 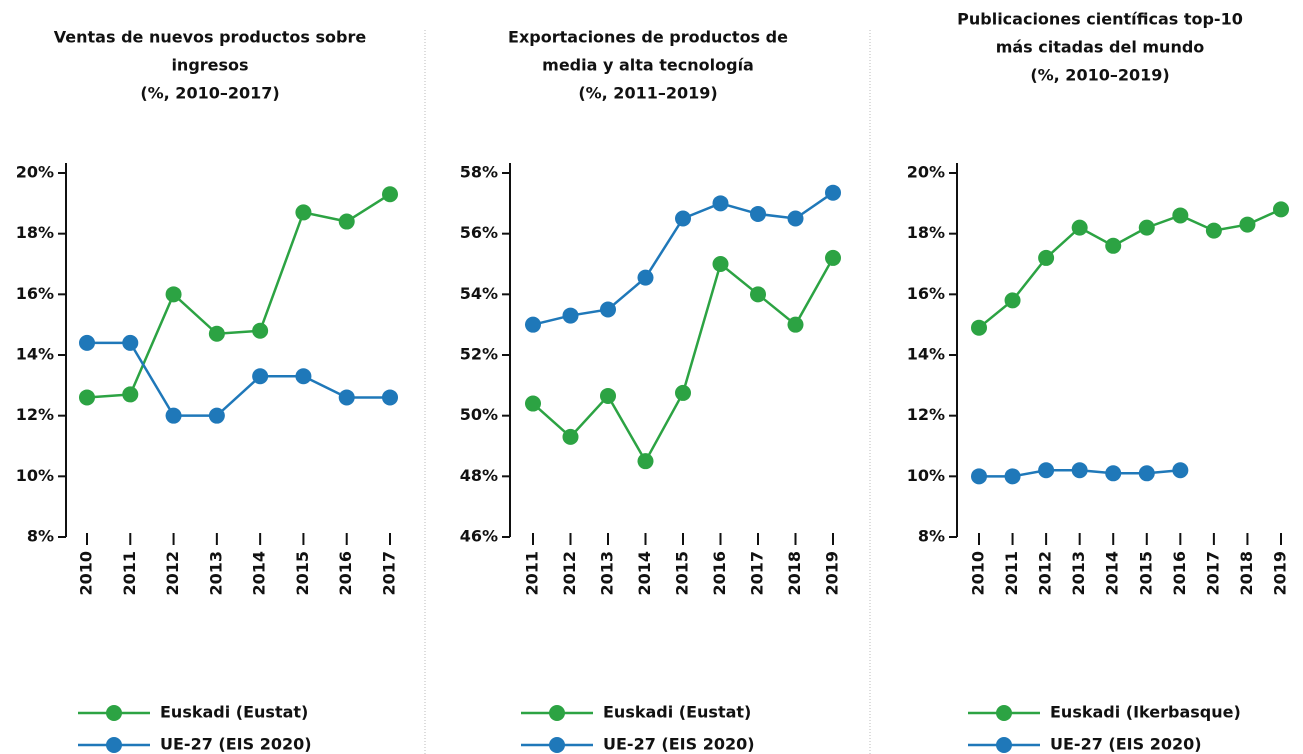 I want to click on chart-title: Ventas de nuevos productos sobre, so click(x=210, y=37).